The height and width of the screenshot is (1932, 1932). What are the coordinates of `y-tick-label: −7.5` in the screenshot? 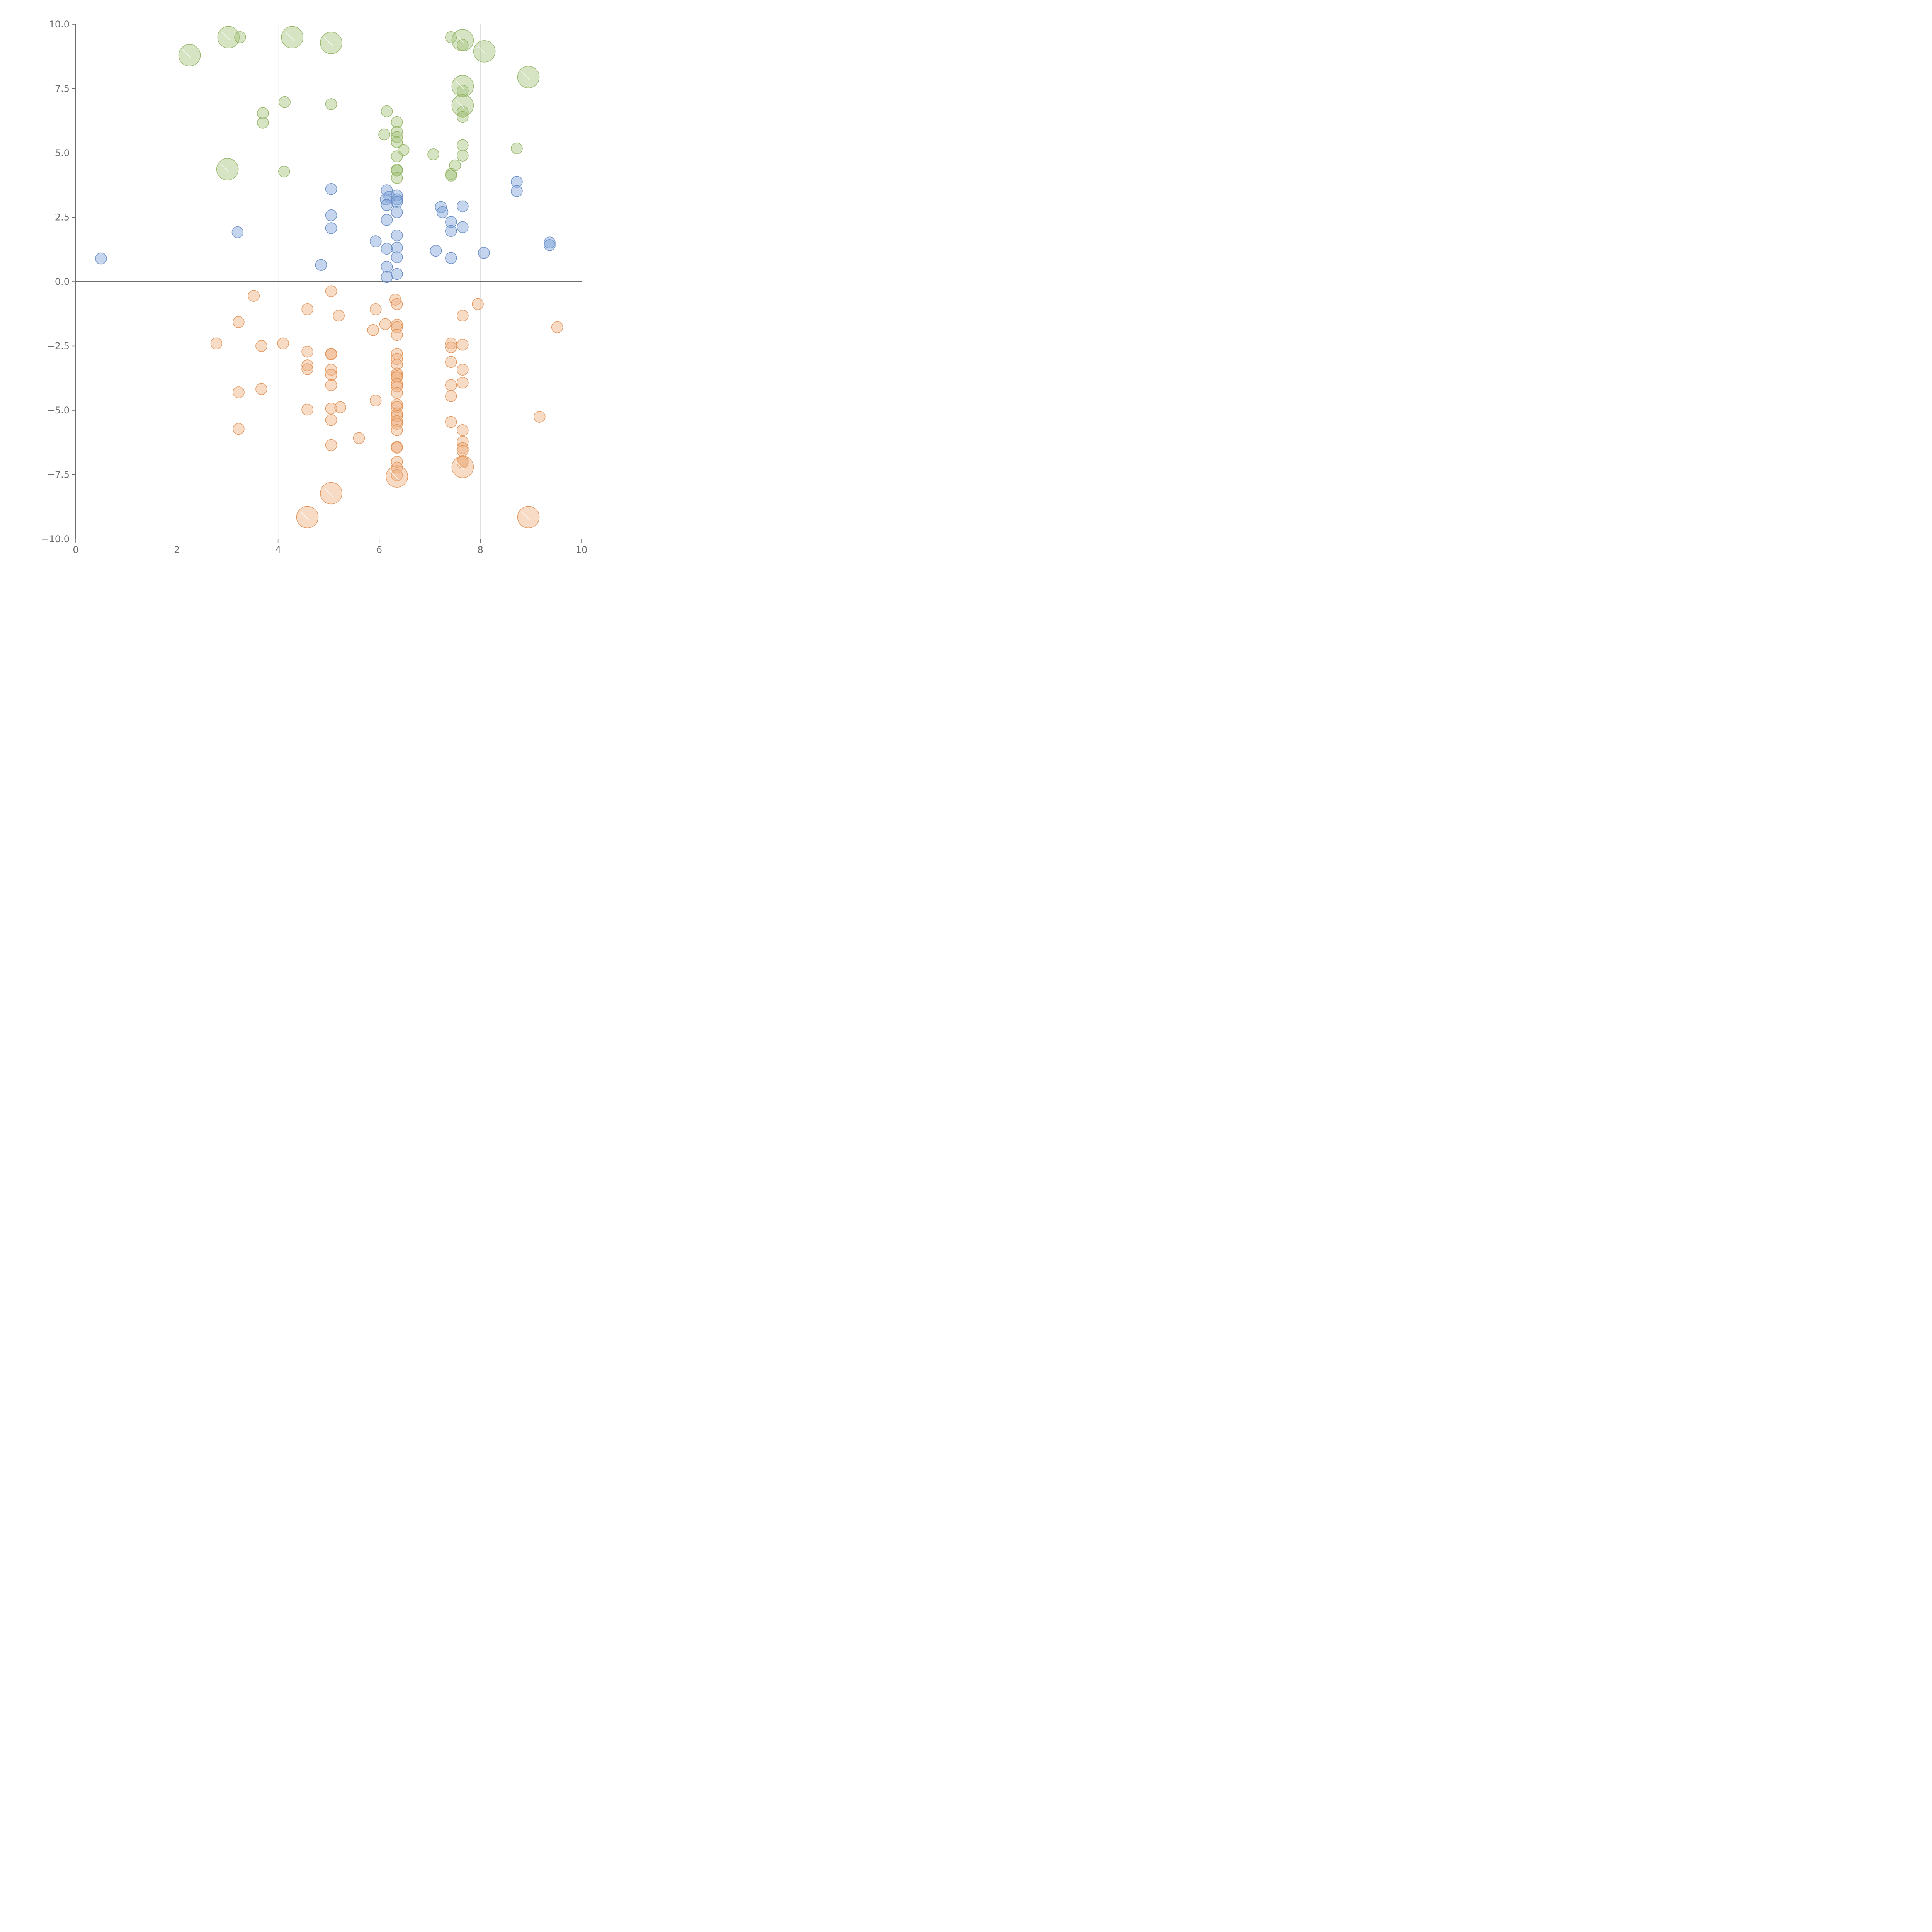 It's located at (58, 475).